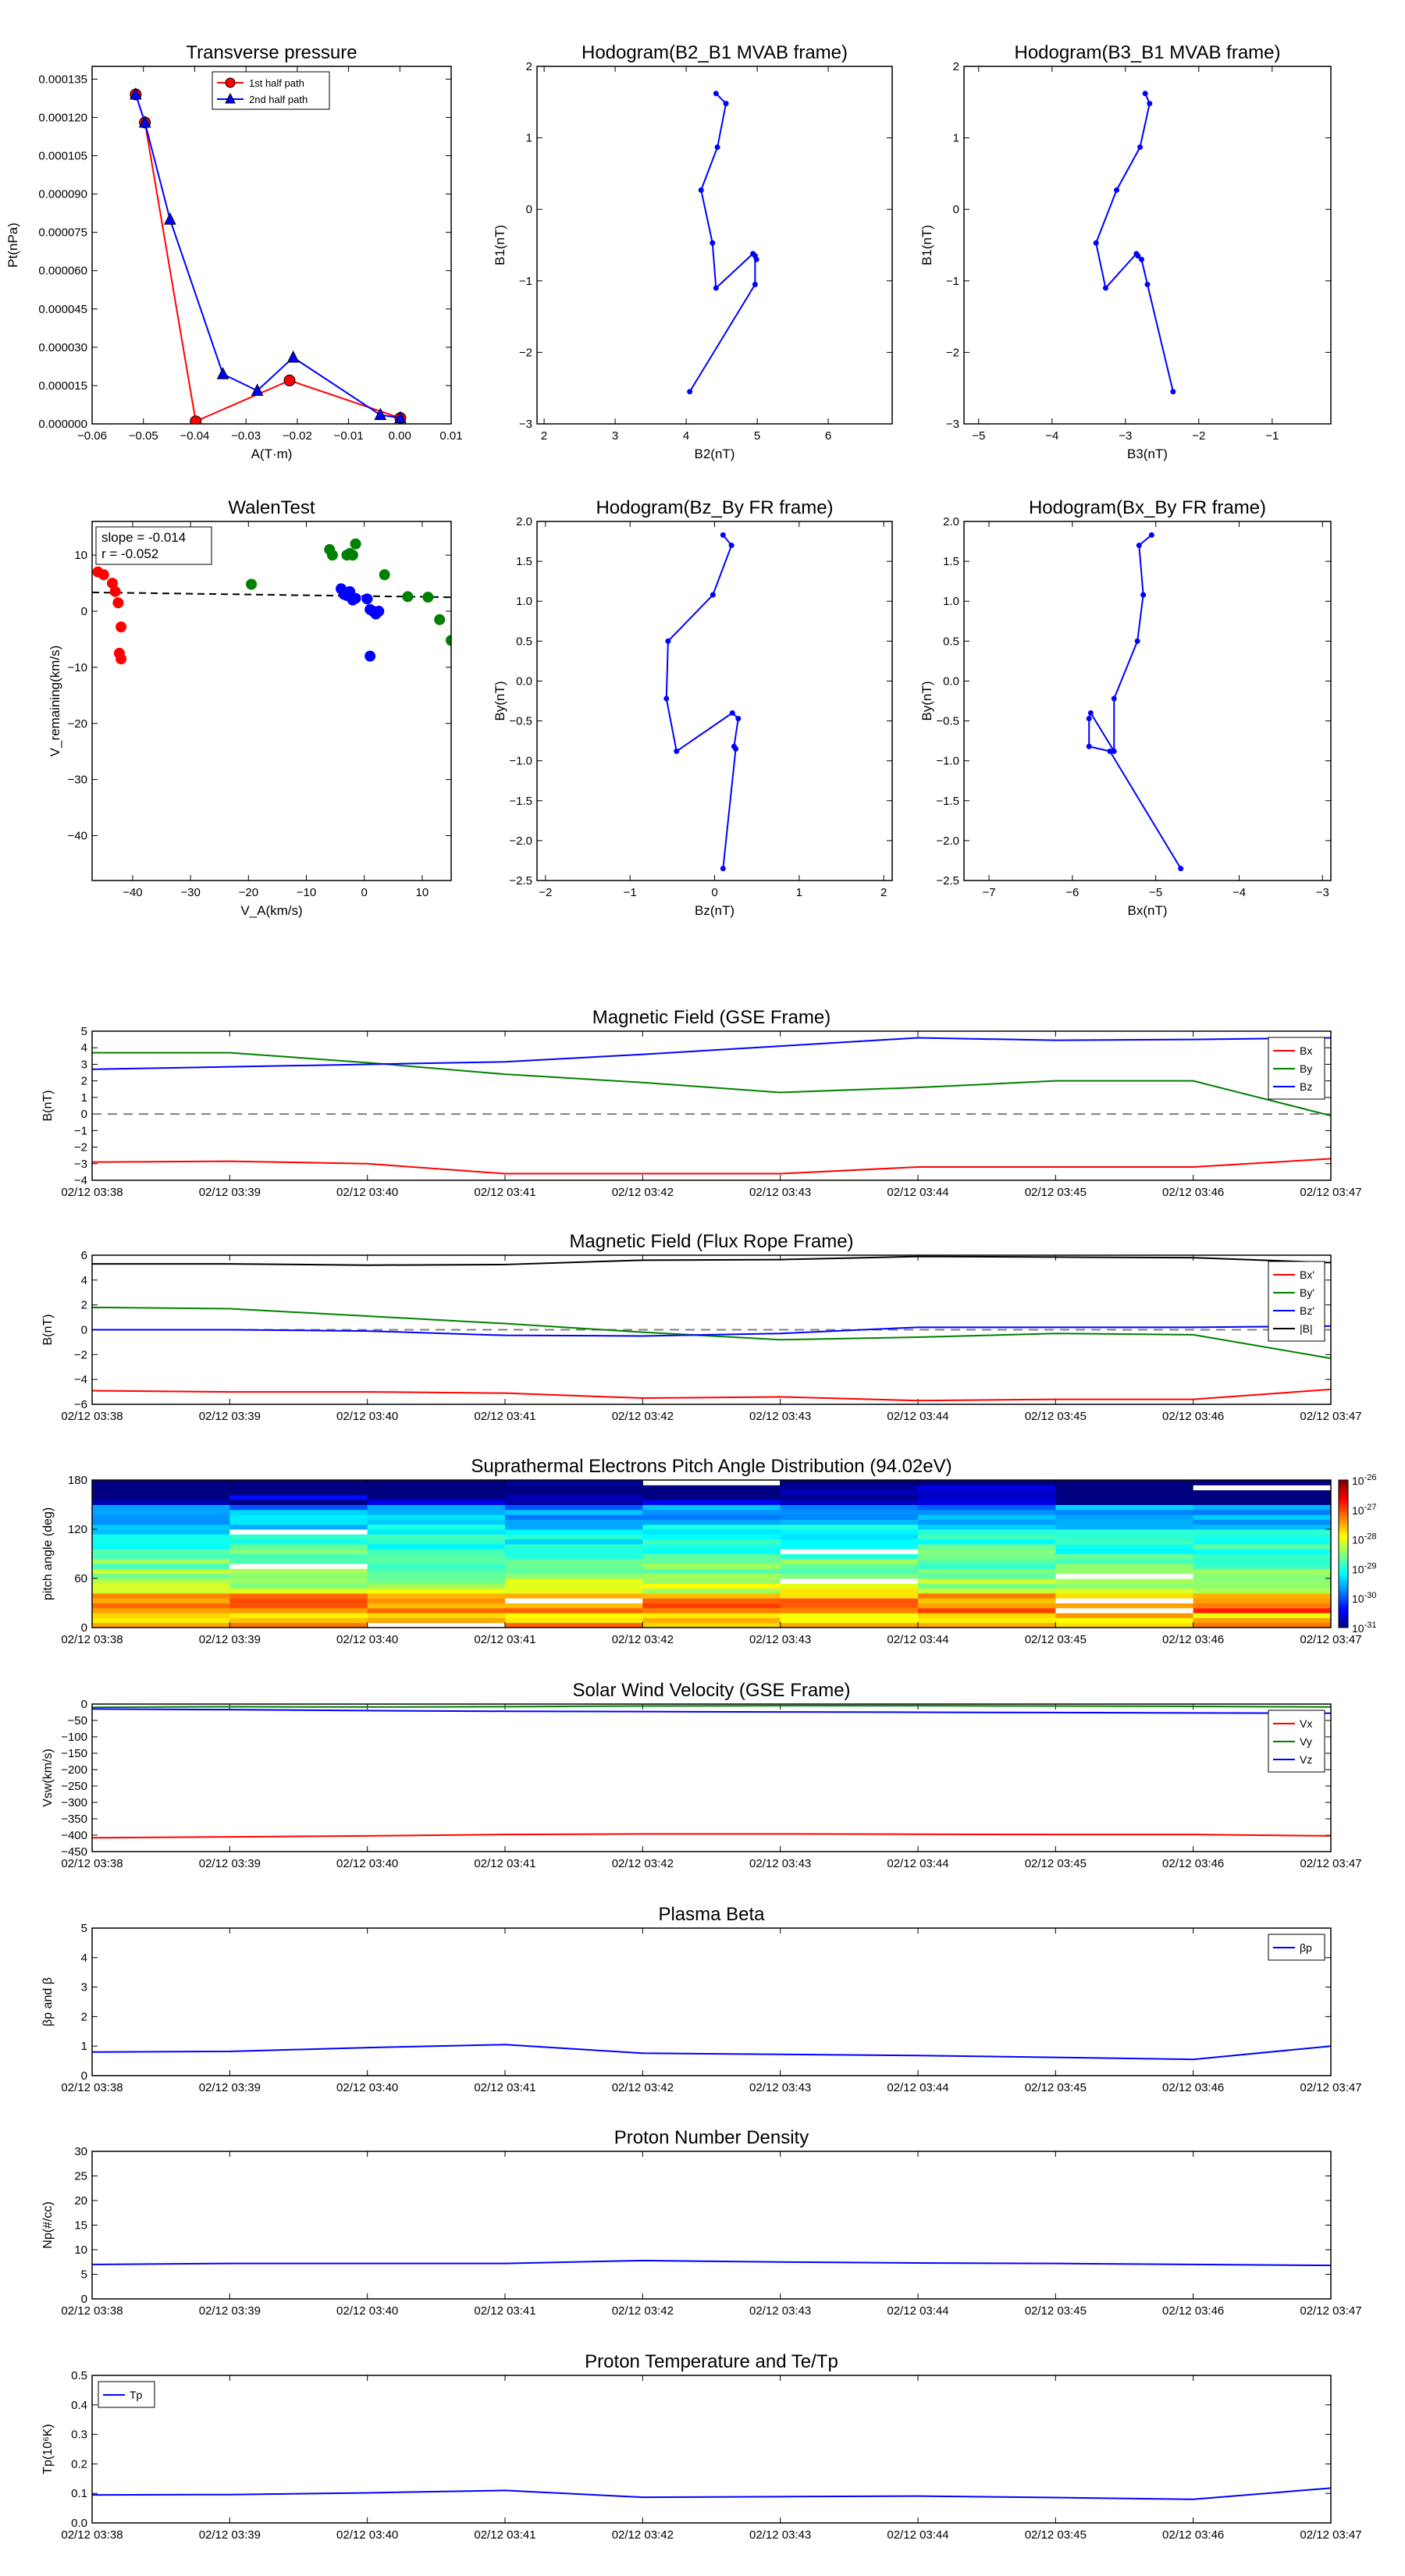 Image resolution: width=1405 pixels, height=2576 pixels. I want to click on y-tick-label: 0.000105, so click(63, 156).